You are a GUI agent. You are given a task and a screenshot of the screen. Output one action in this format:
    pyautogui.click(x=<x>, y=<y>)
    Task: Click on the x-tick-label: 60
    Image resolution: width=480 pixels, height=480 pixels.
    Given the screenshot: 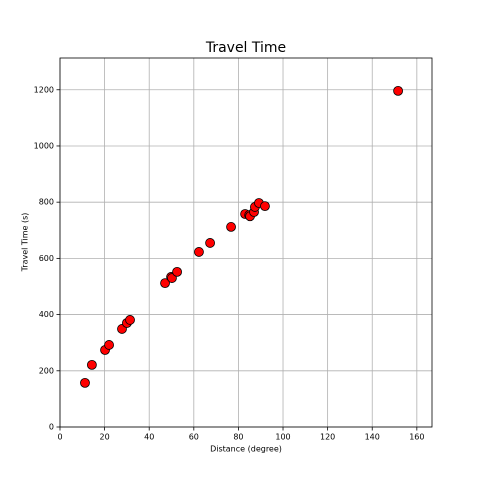 What is the action you would take?
    pyautogui.click(x=194, y=437)
    